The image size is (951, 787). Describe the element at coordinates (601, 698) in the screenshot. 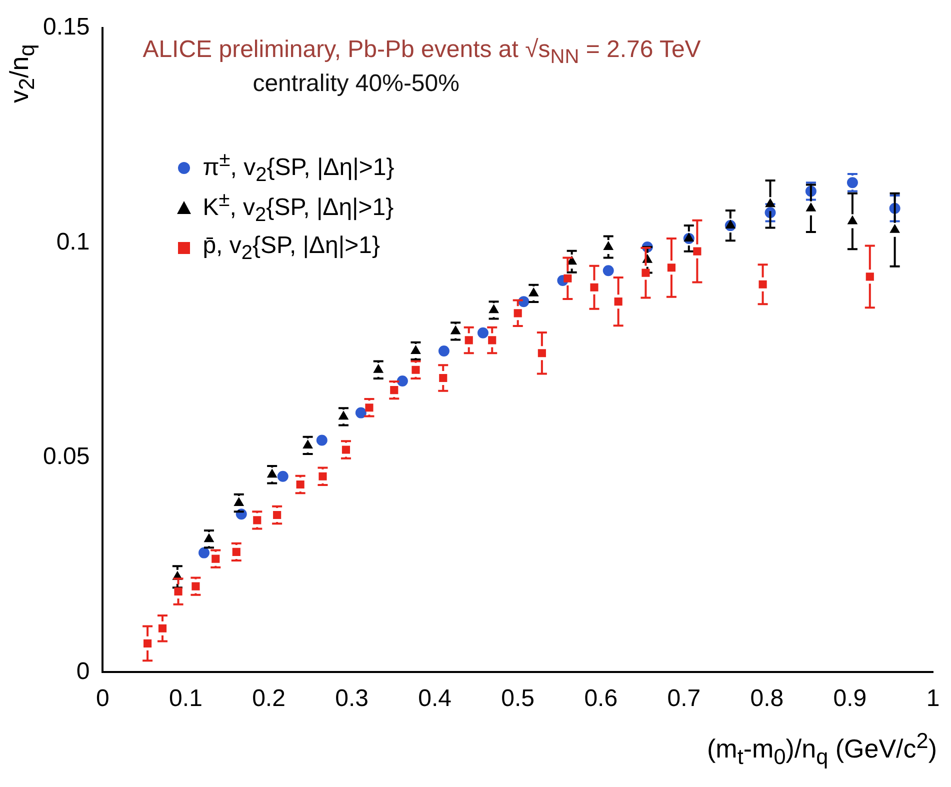

I see `x-tick-label: 0.6` at that location.